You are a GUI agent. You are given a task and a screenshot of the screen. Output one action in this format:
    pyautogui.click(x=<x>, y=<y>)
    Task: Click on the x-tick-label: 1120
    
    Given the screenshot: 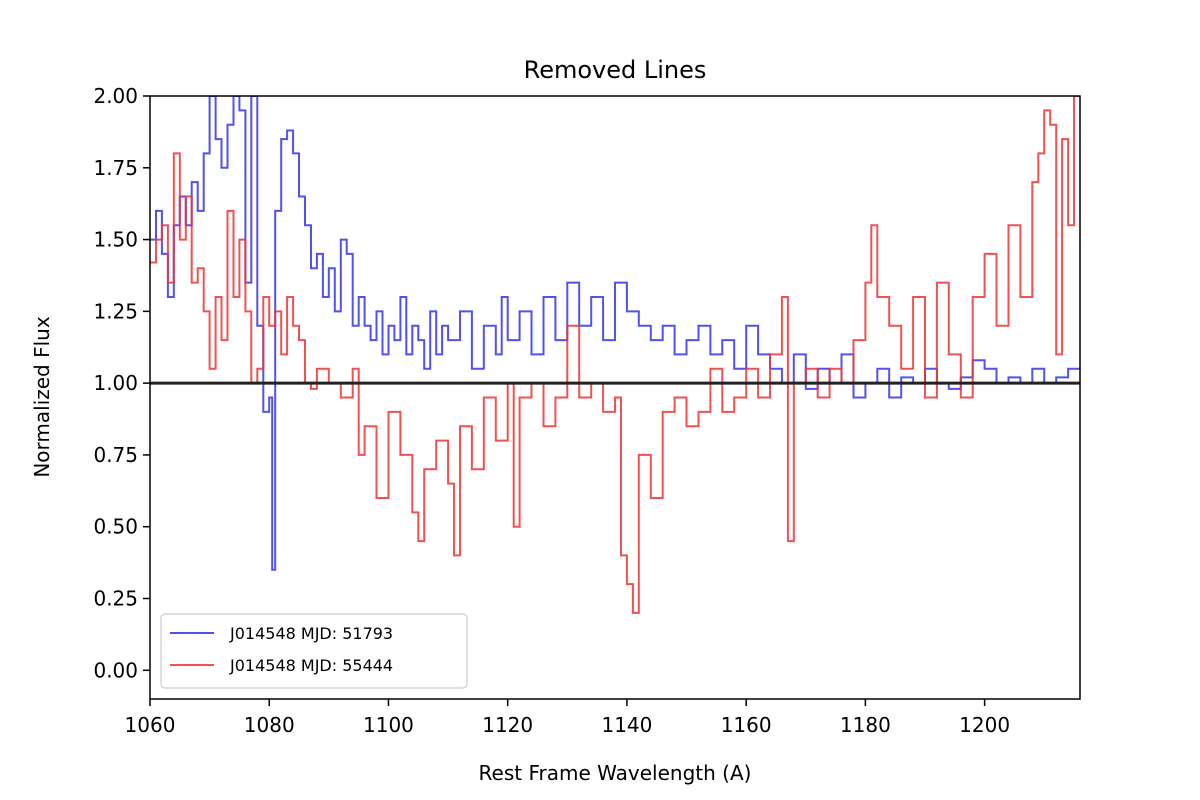 What is the action you would take?
    pyautogui.click(x=507, y=725)
    